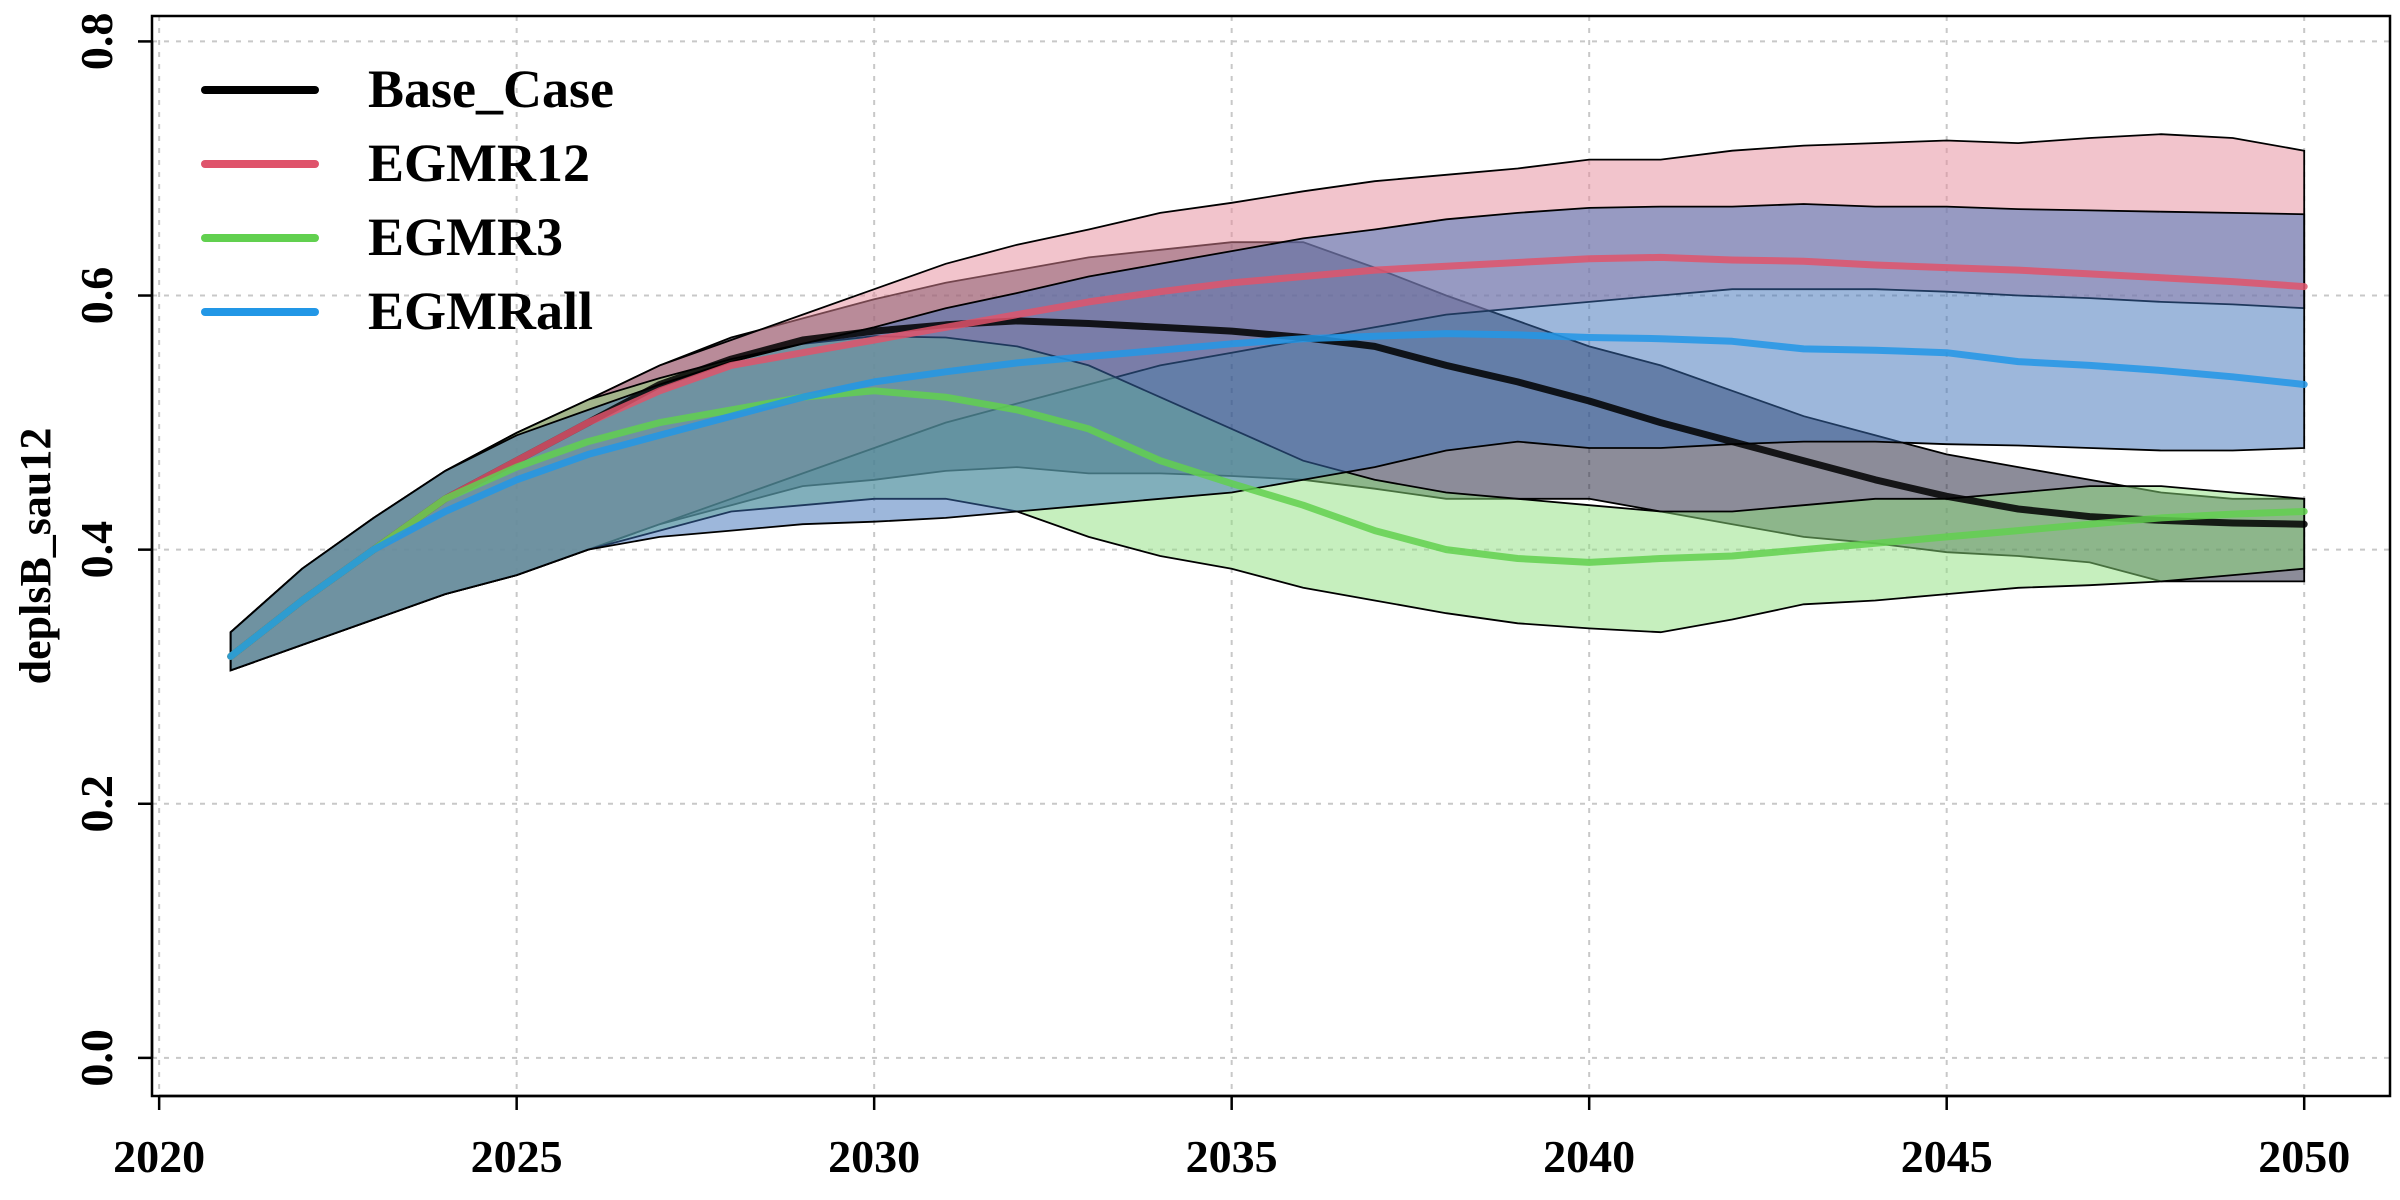 This screenshot has width=2400, height=1200. Describe the element at coordinates (1589, 1156) in the screenshot. I see `x-tick-label-2040: 2040` at that location.